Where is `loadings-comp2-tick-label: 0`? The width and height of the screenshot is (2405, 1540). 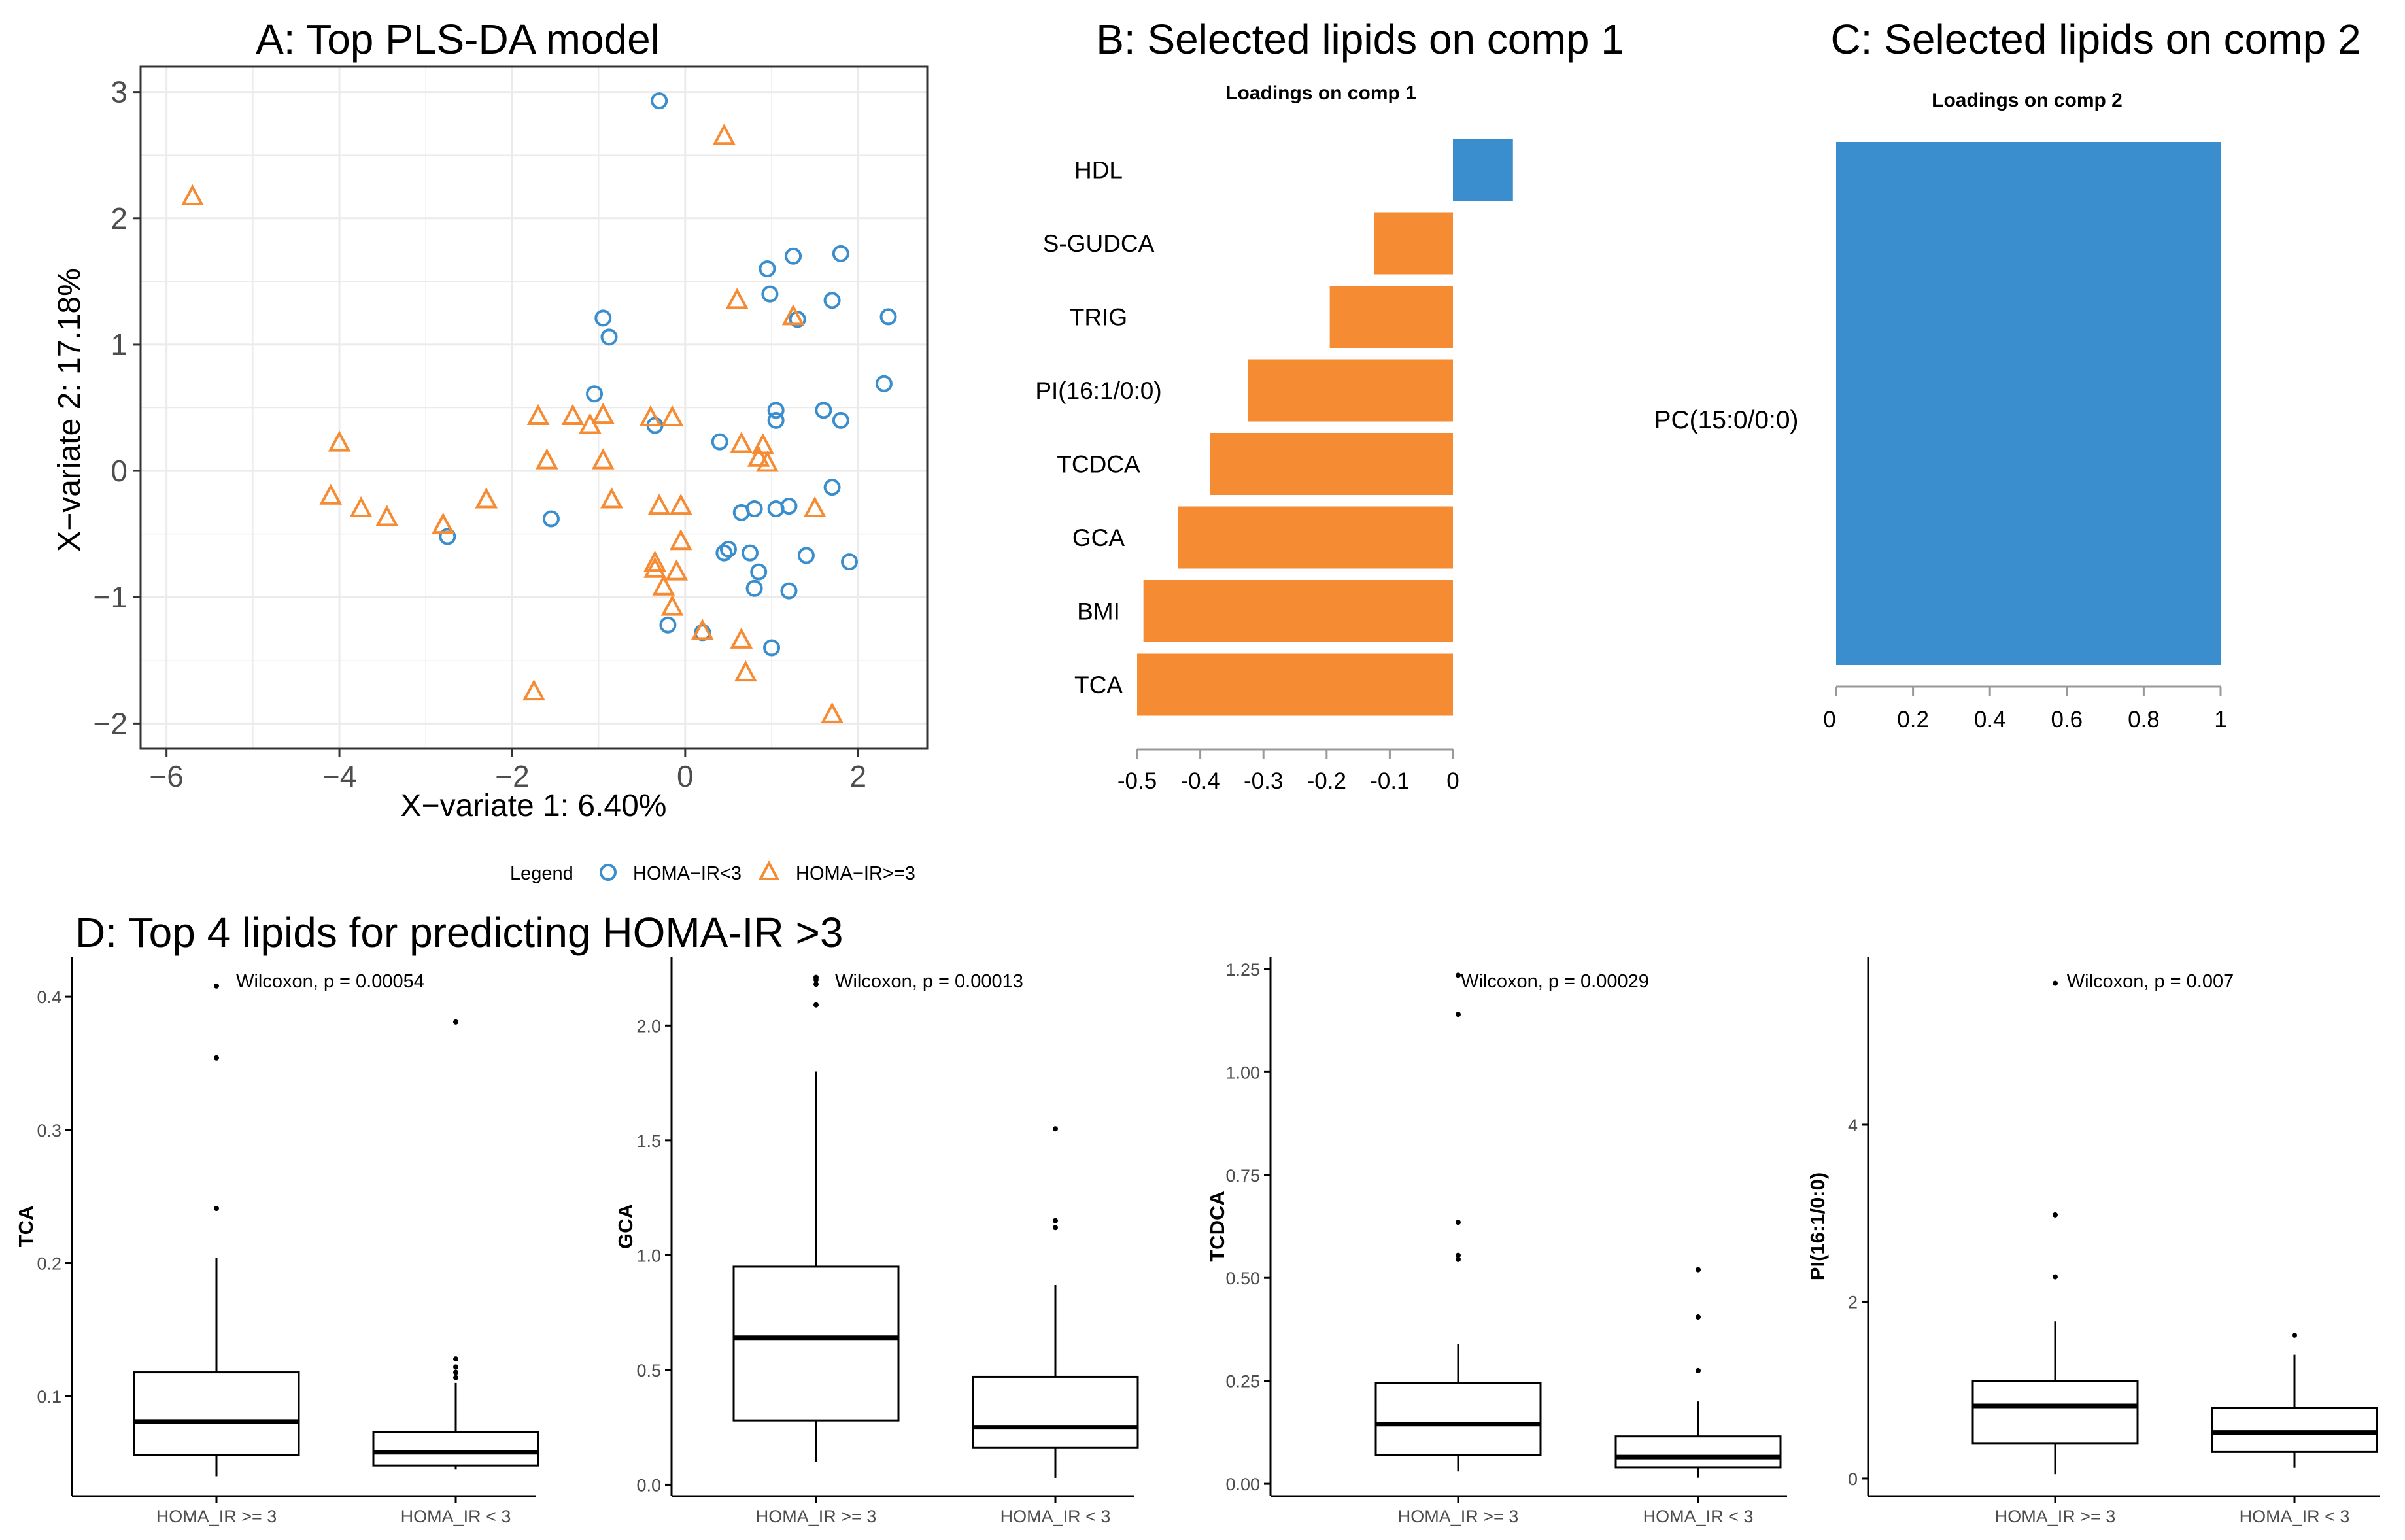
loadings-comp2-tick-label: 0 is located at coordinates (1829, 719).